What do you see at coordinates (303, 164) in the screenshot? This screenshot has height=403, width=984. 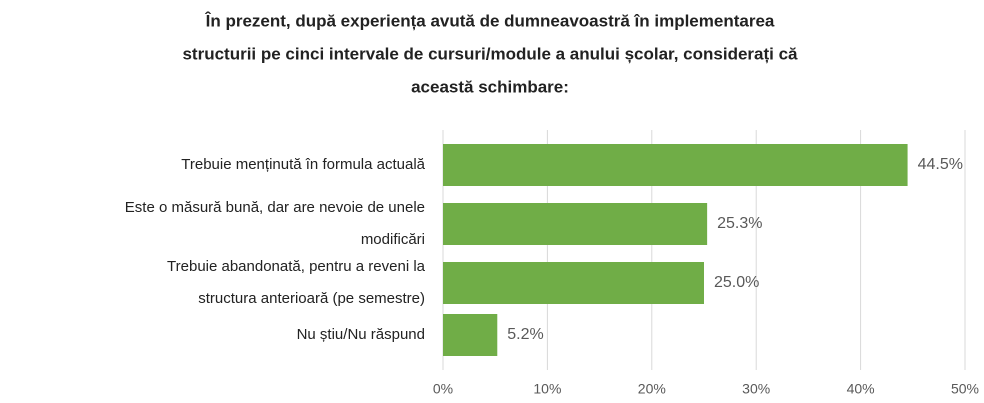 I see `y-tick-label: Trebuie menținută în formula actuală` at bounding box center [303, 164].